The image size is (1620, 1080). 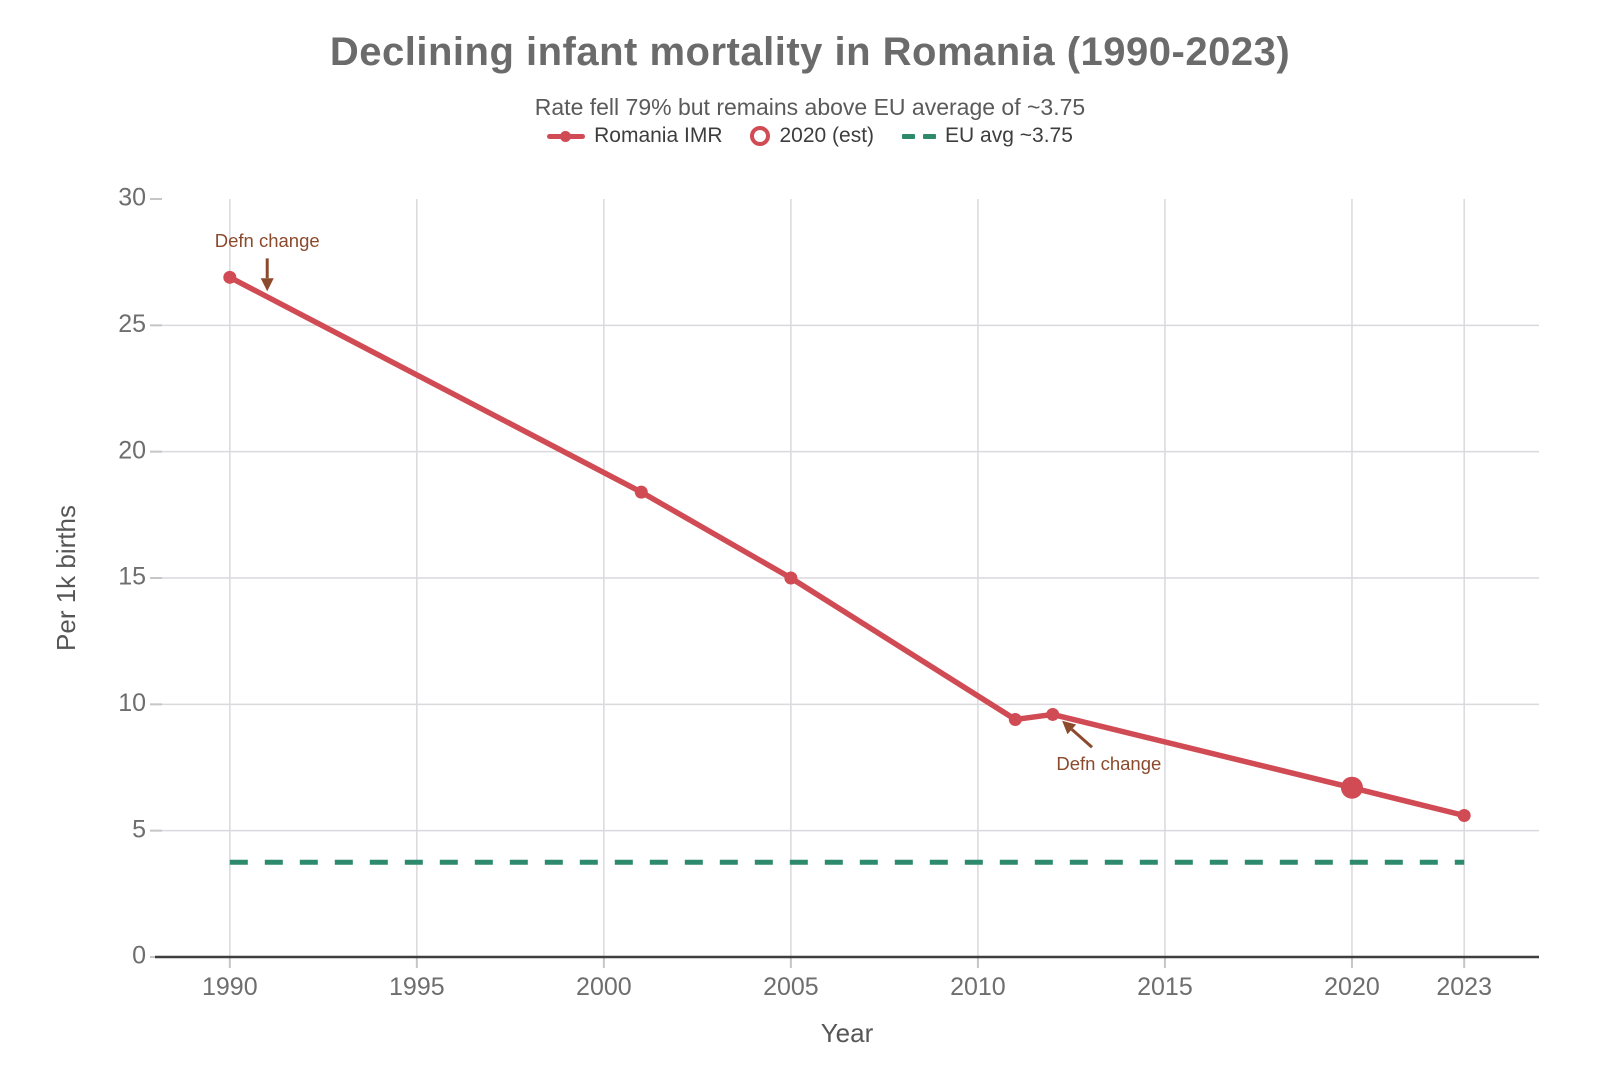 I want to click on data-point-2023, so click(x=1464, y=816).